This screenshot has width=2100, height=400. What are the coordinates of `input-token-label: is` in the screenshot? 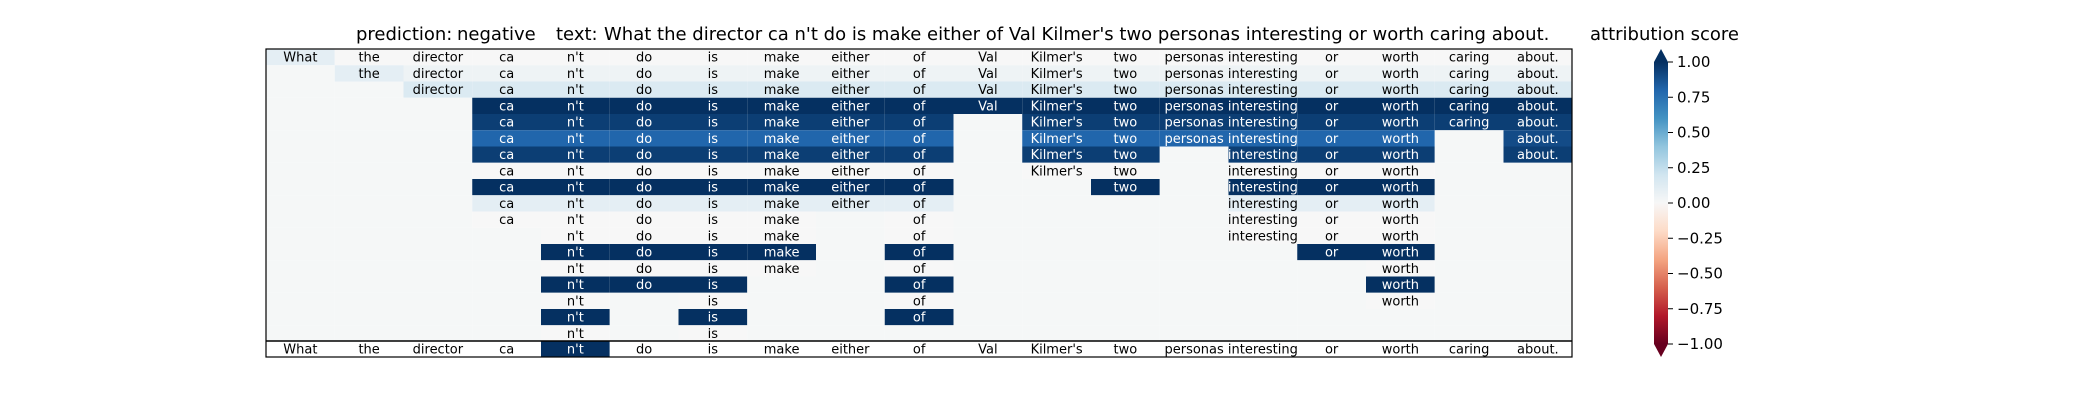 It's located at (713, 350).